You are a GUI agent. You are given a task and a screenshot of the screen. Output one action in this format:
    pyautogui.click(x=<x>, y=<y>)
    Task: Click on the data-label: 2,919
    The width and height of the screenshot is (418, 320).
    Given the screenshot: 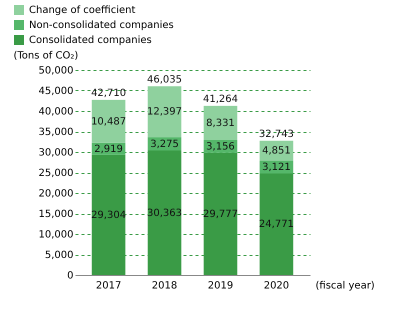 What is the action you would take?
    pyautogui.click(x=108, y=149)
    